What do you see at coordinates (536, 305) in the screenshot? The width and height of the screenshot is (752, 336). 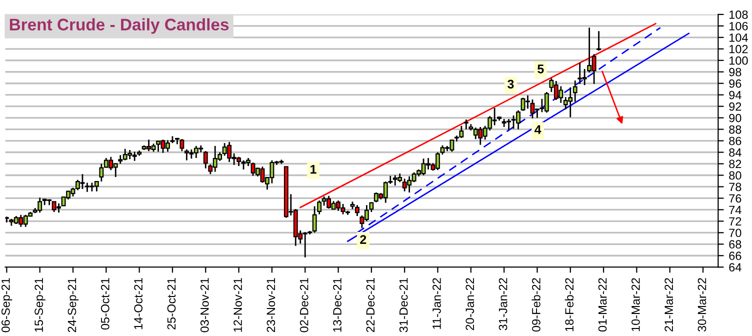 I see `x-tick-label: 09-Feb-22` at bounding box center [536, 305].